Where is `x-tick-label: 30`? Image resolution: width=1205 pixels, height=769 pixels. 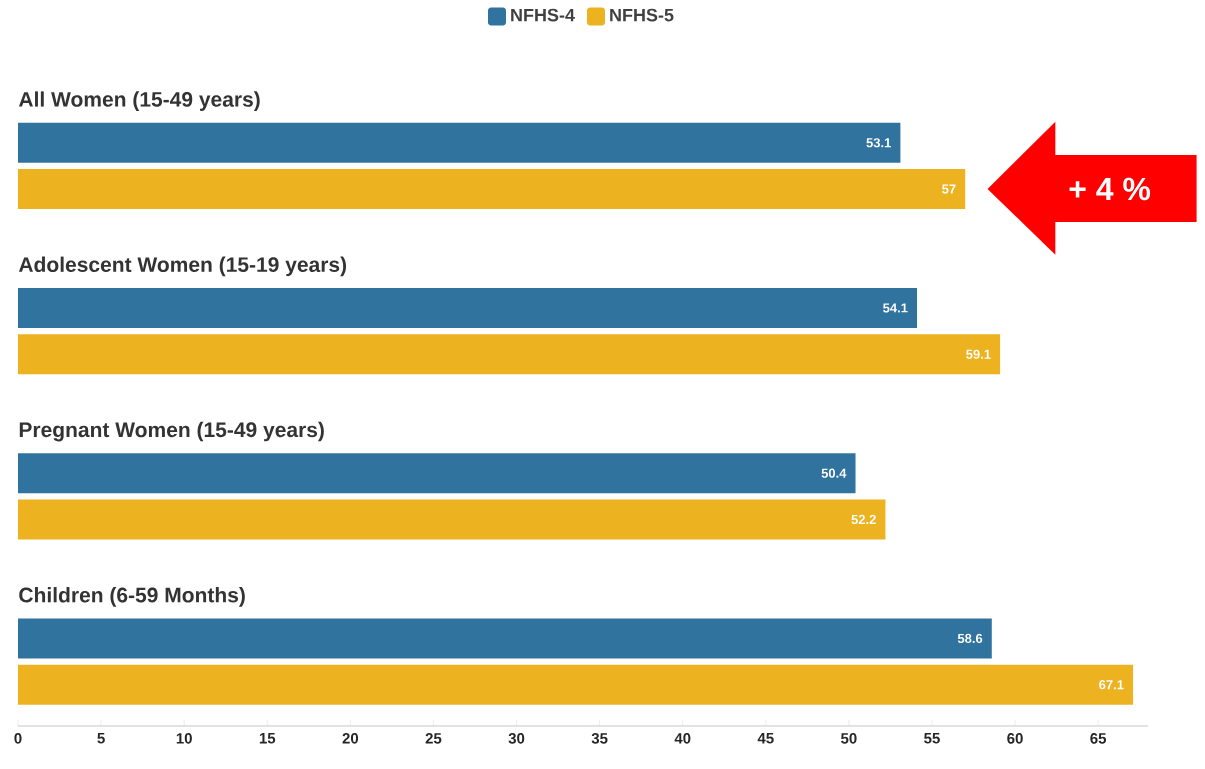
x-tick-label: 30 is located at coordinates (516, 738).